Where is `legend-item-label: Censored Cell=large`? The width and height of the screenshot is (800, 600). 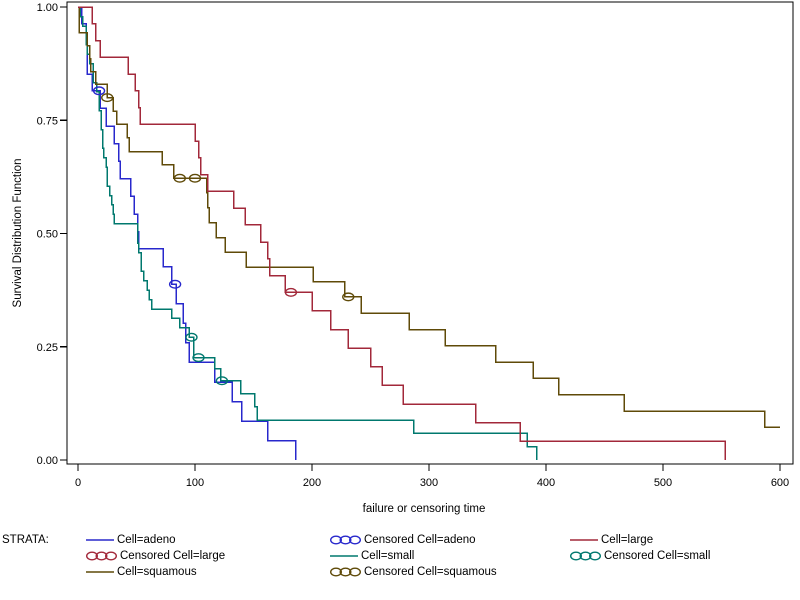 legend-item-label: Censored Cell=large is located at coordinates (173, 556).